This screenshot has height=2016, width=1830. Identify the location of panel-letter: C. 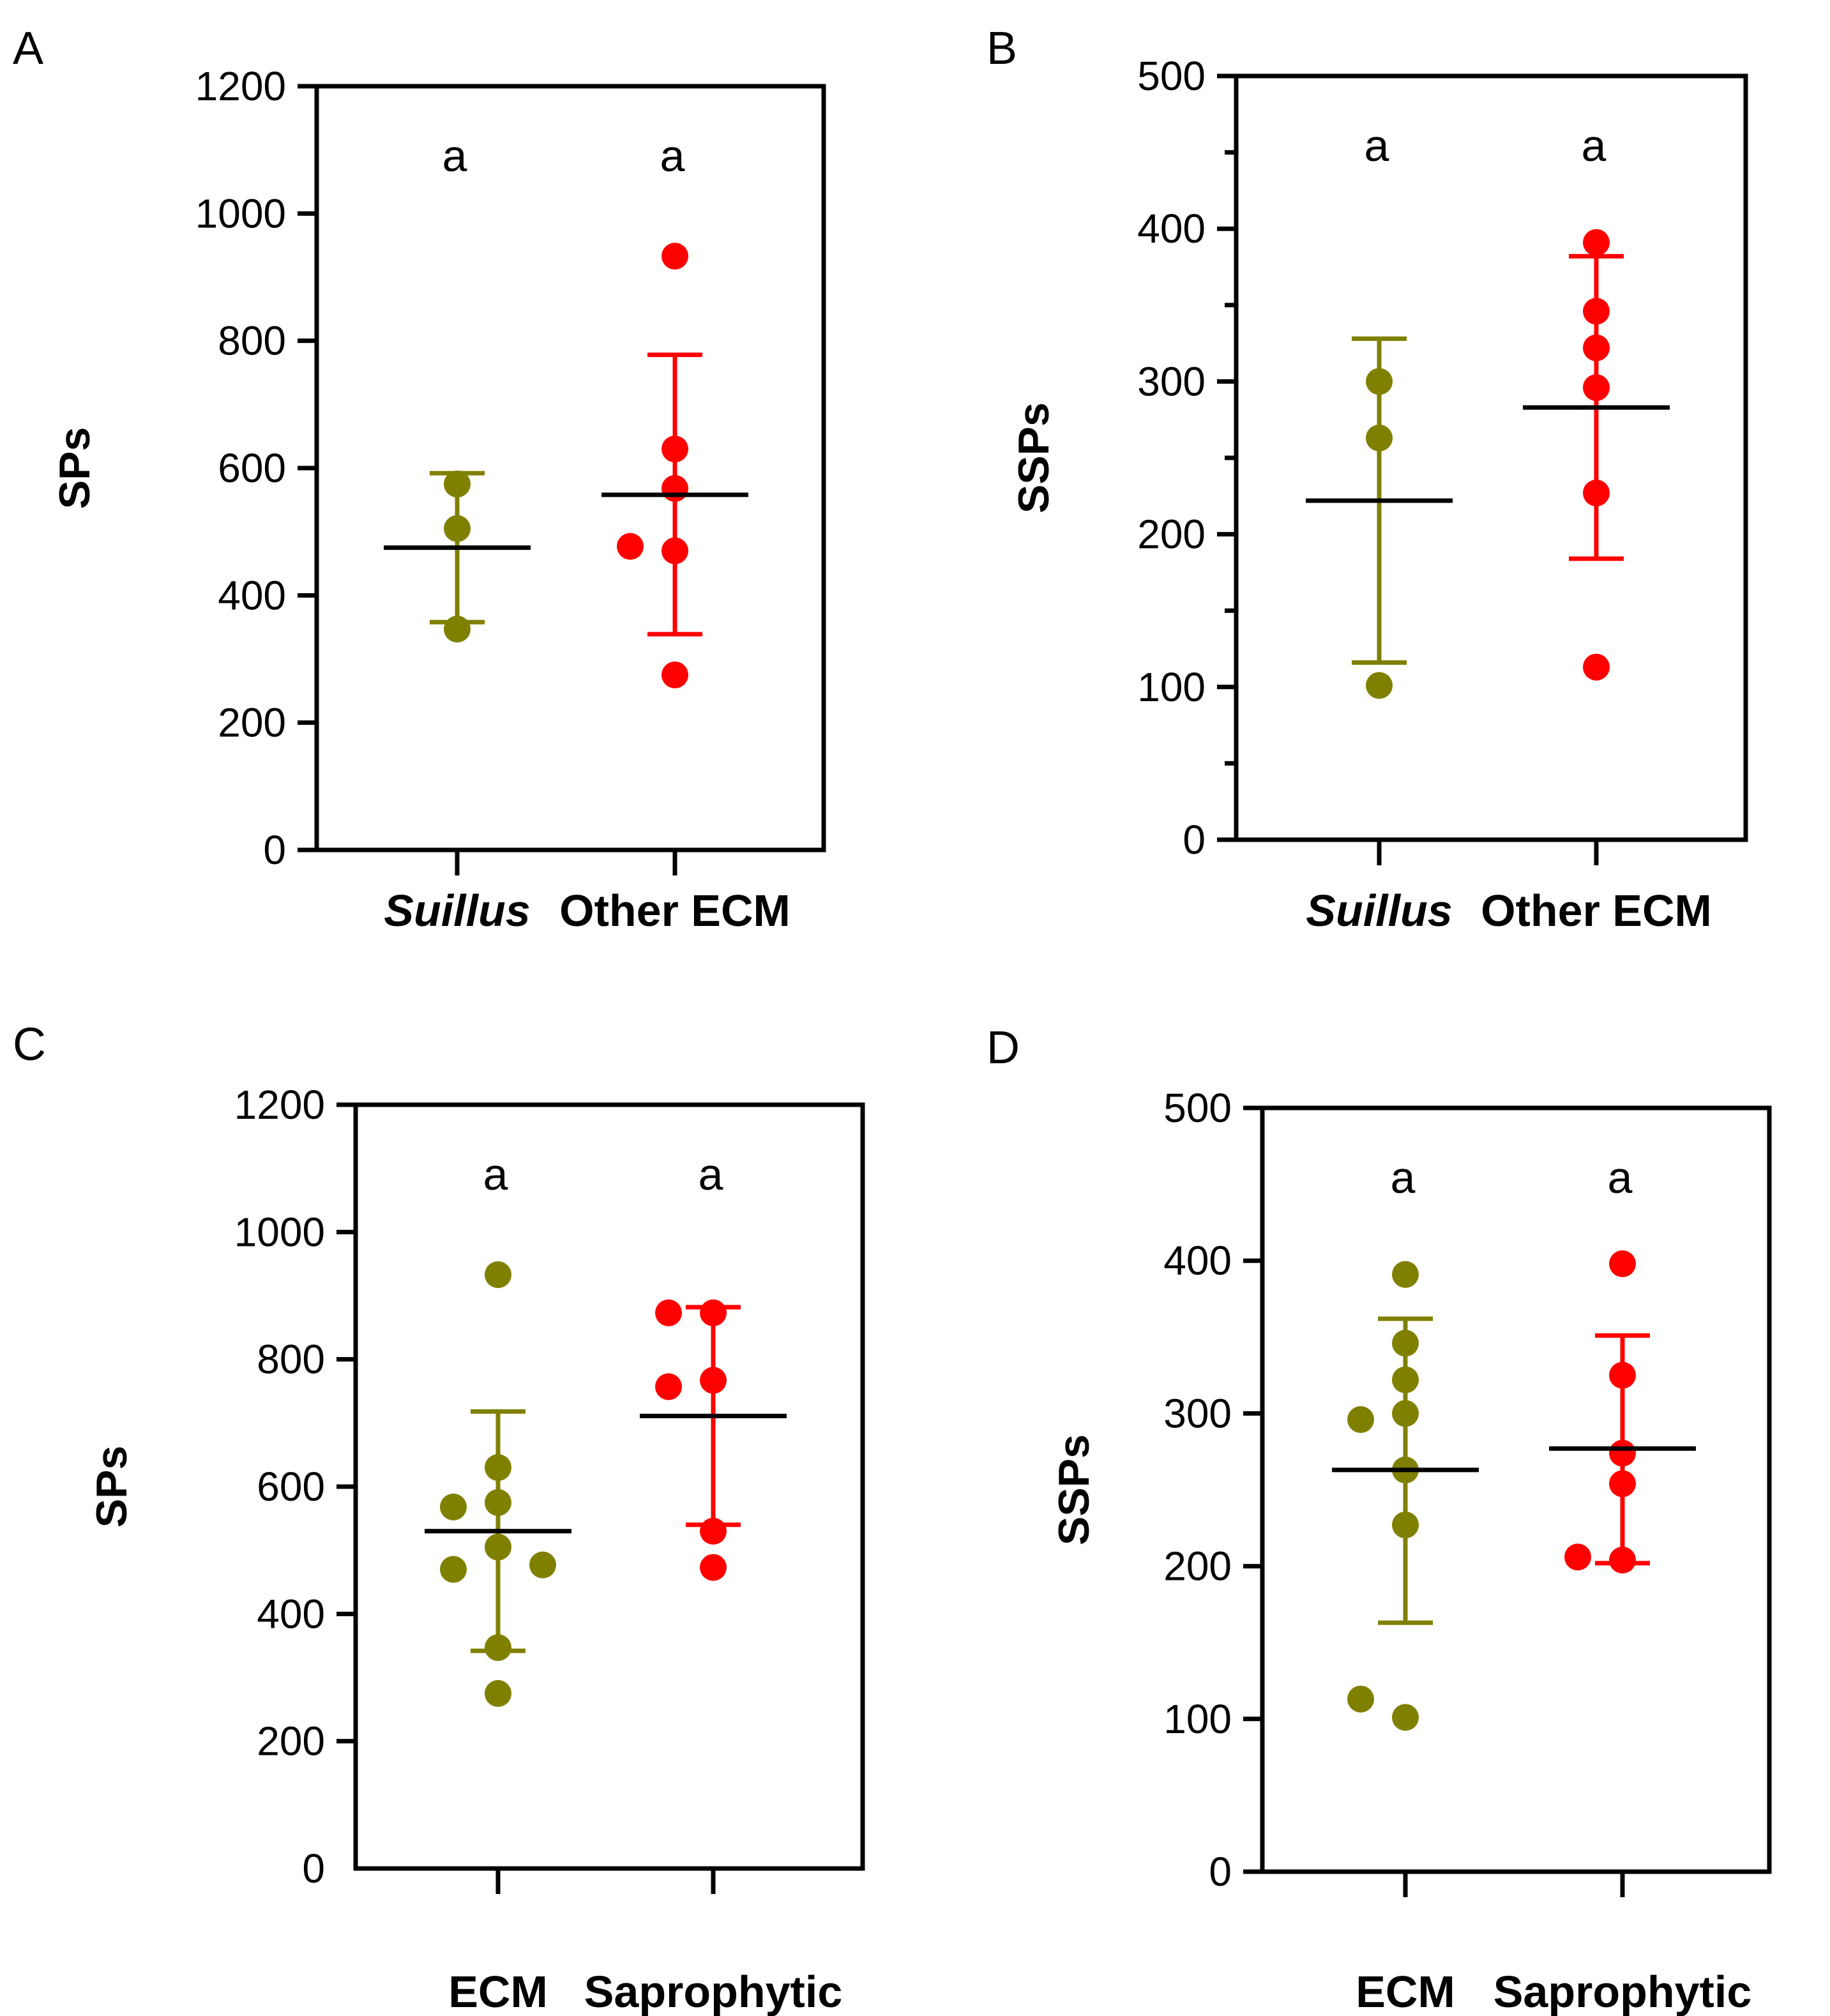
(29, 1044).